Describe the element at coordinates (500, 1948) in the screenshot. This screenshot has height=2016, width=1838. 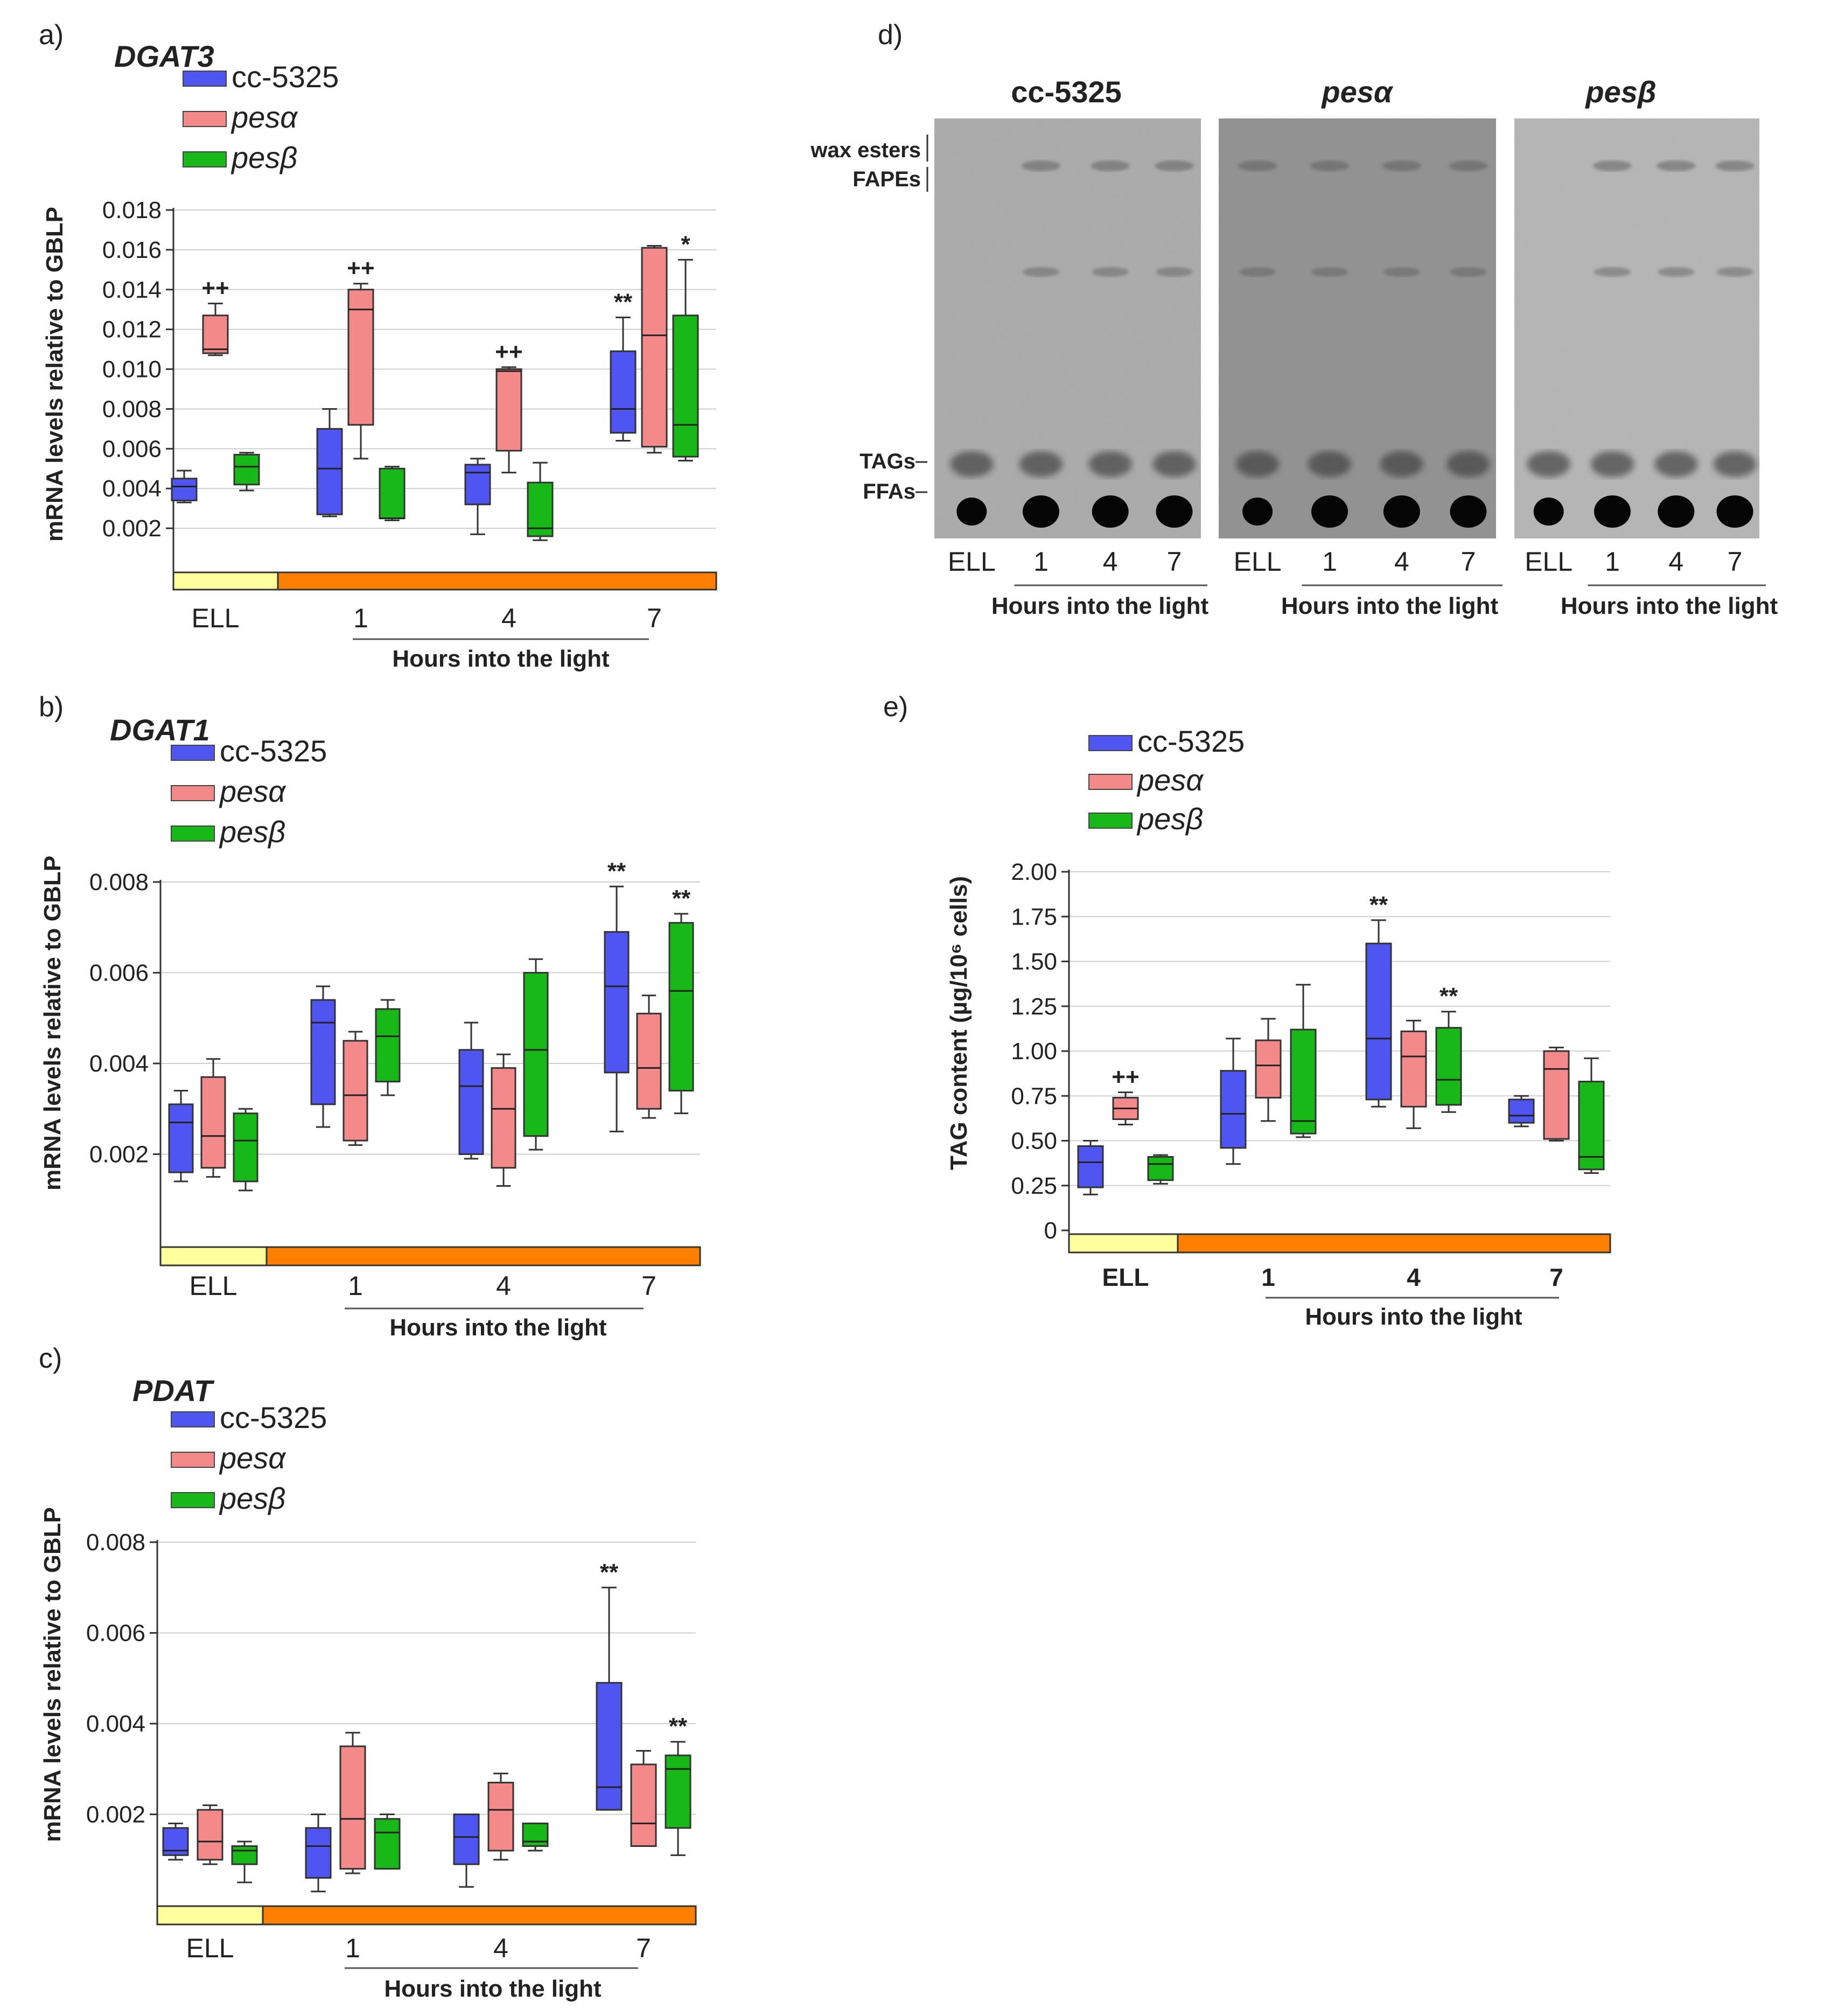
I see `x-category-label: 4` at that location.